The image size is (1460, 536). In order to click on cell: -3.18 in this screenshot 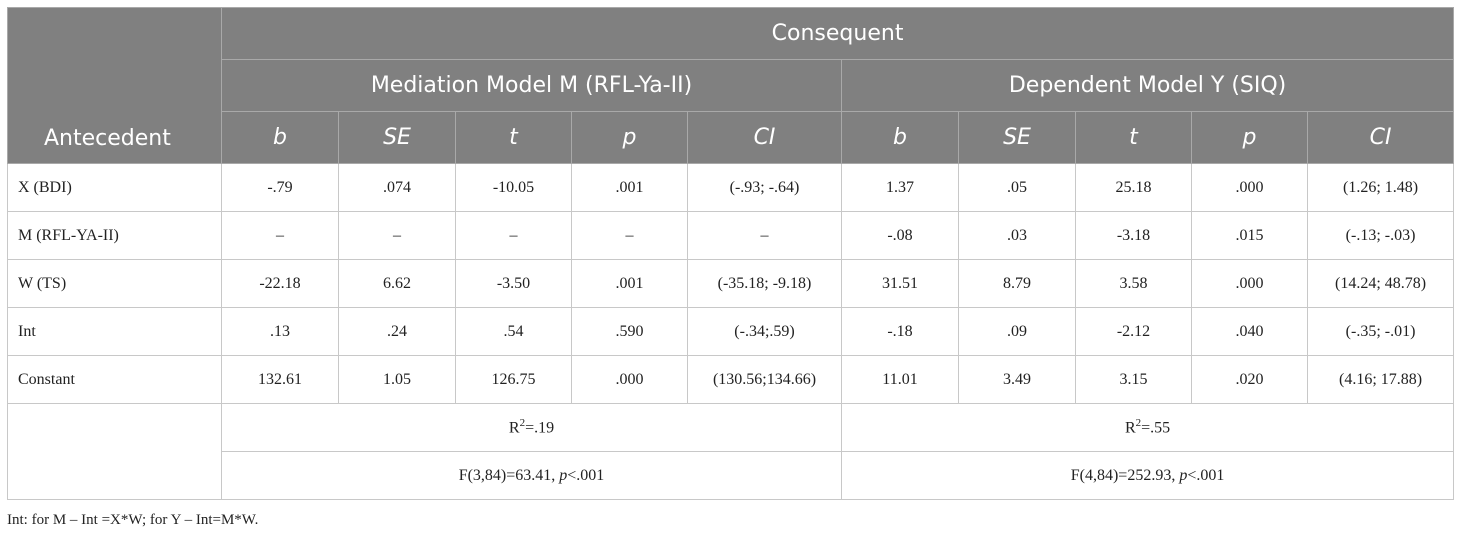, I will do `click(1133, 235)`.